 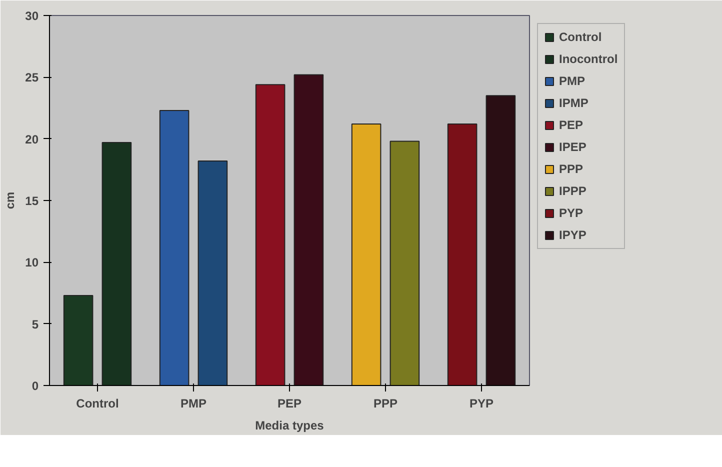 What do you see at coordinates (97, 403) in the screenshot?
I see `x-tick-label: Control` at bounding box center [97, 403].